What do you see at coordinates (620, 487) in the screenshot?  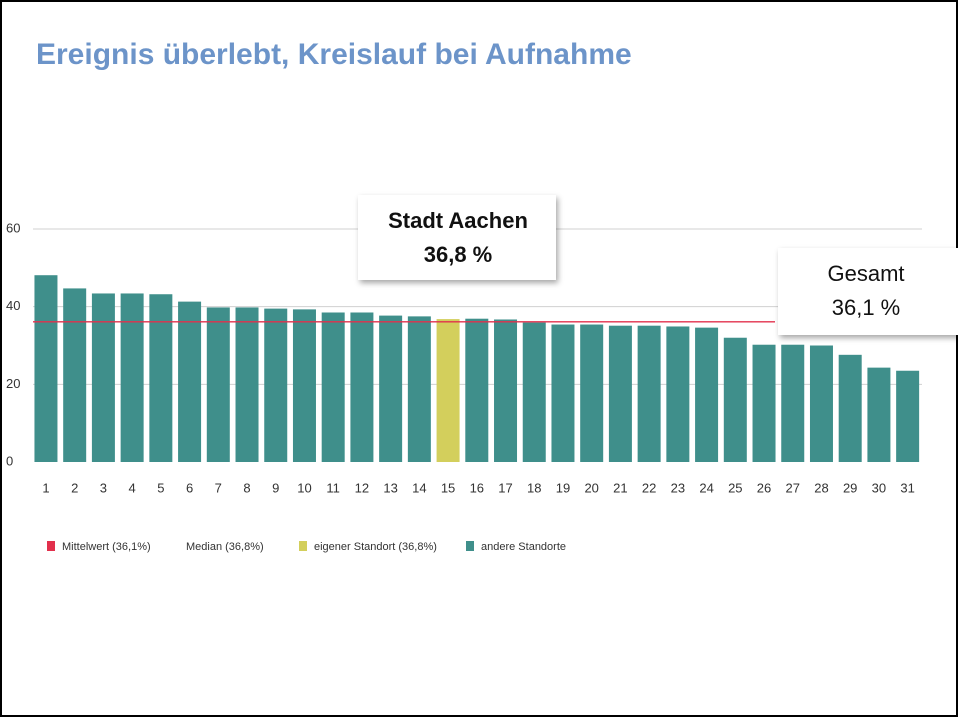 I see `x-tick-label: 21` at bounding box center [620, 487].